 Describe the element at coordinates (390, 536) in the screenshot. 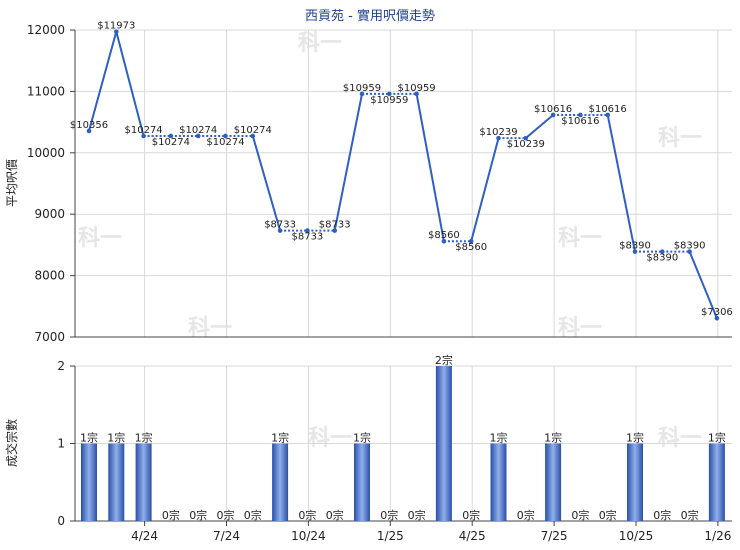

I see `x-tick-label: 1/25` at that location.